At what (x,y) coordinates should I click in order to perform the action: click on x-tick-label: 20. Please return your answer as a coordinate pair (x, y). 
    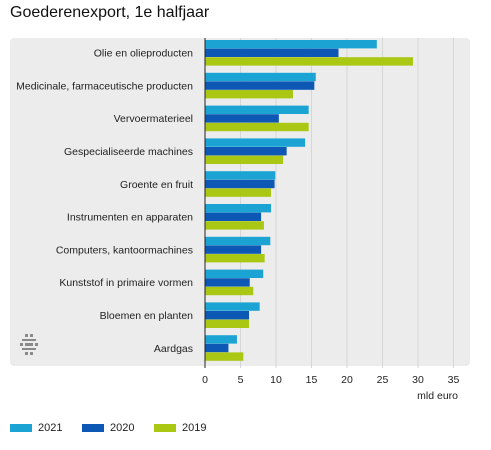
    Looking at the image, I should click on (347, 380).